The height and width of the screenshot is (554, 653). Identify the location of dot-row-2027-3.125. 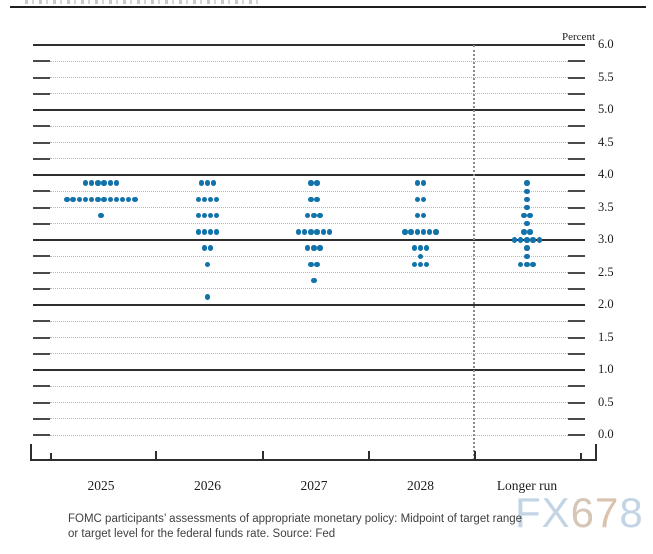
(314, 232).